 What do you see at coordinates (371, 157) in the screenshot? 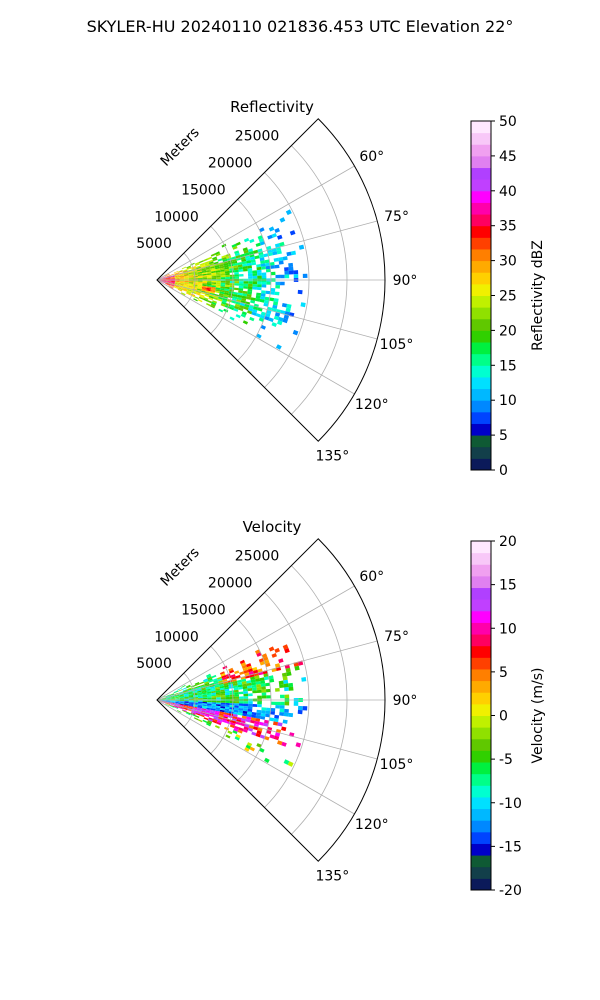
I see `theta-tick-label: 60°` at bounding box center [371, 157].